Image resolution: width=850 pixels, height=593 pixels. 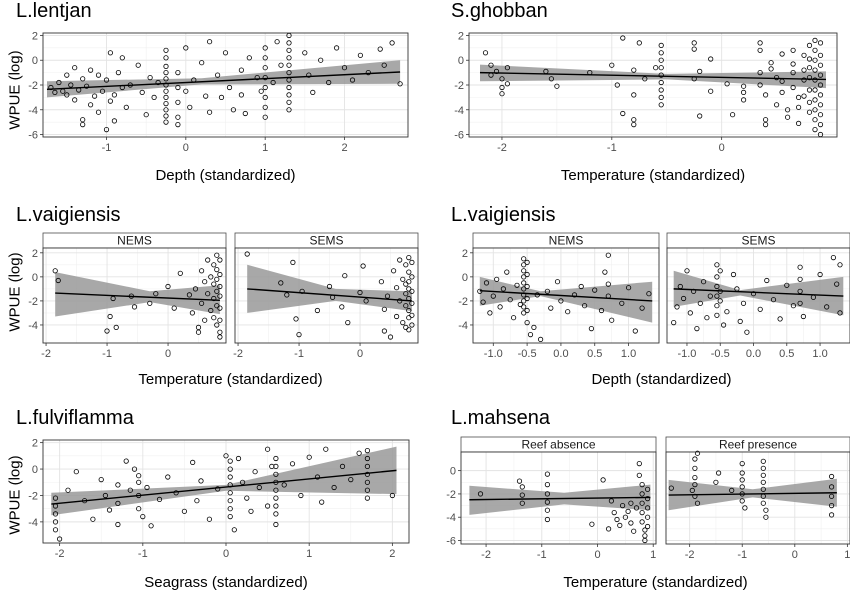 I want to click on panel-2: SEMS -1.0 -0.5 0.0 0.5 1.0, so click(x=758, y=296).